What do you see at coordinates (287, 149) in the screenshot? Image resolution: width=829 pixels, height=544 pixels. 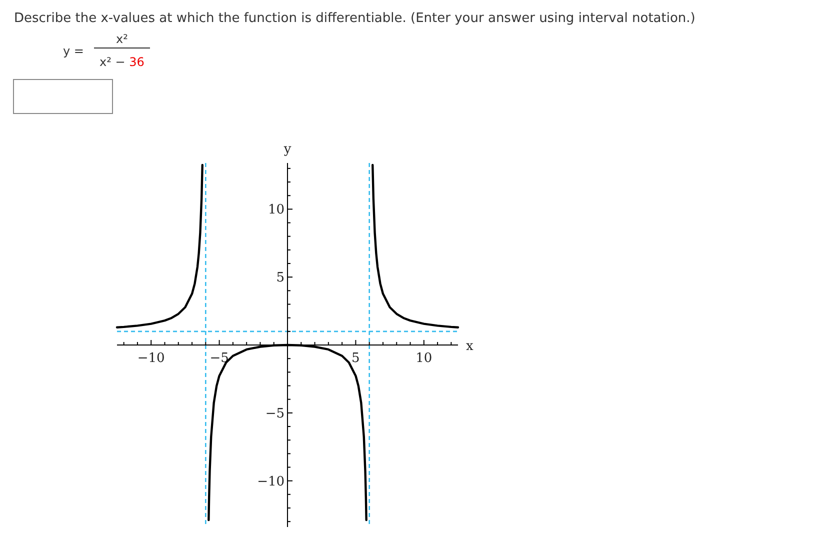 I see `y-axis-title: y` at bounding box center [287, 149].